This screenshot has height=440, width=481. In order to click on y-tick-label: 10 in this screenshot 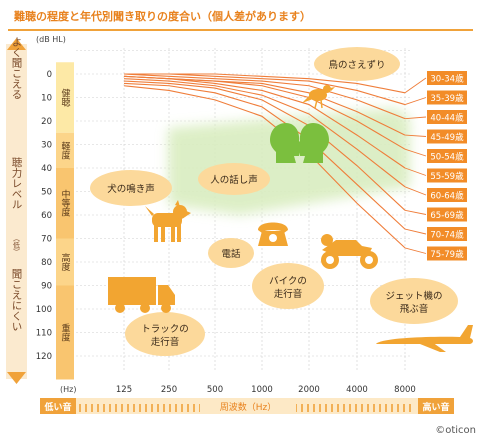, I will do `click(46, 99)`.